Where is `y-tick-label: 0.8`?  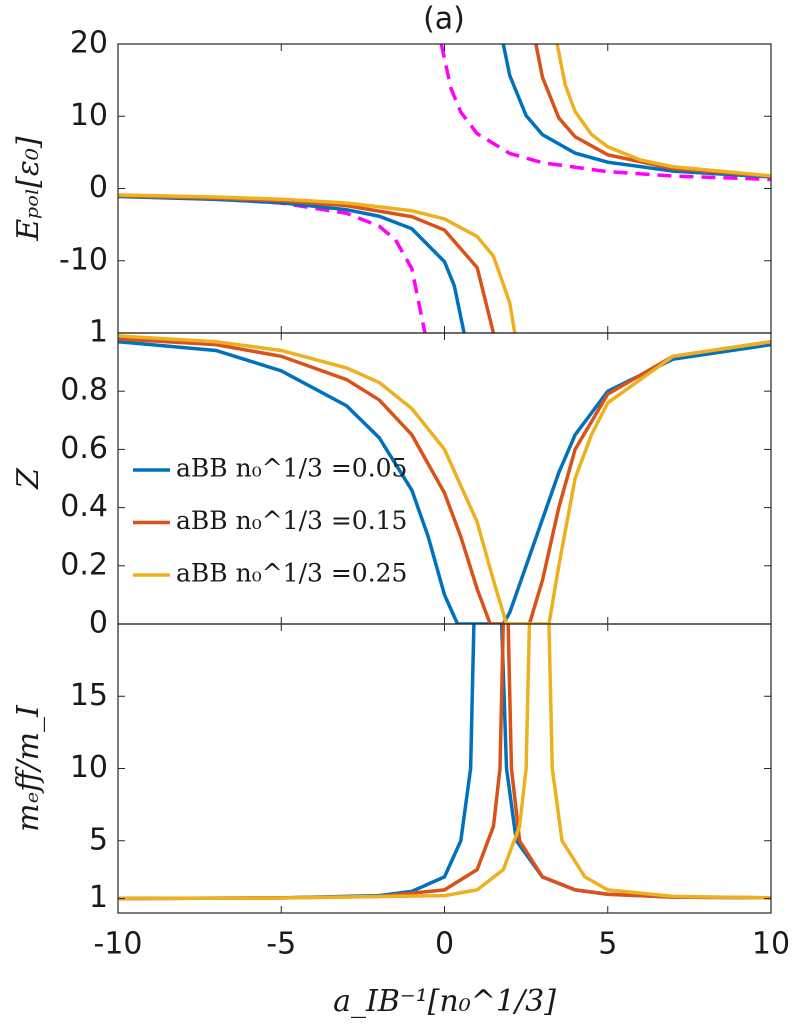 y-tick-label: 0.8 is located at coordinates (84, 390).